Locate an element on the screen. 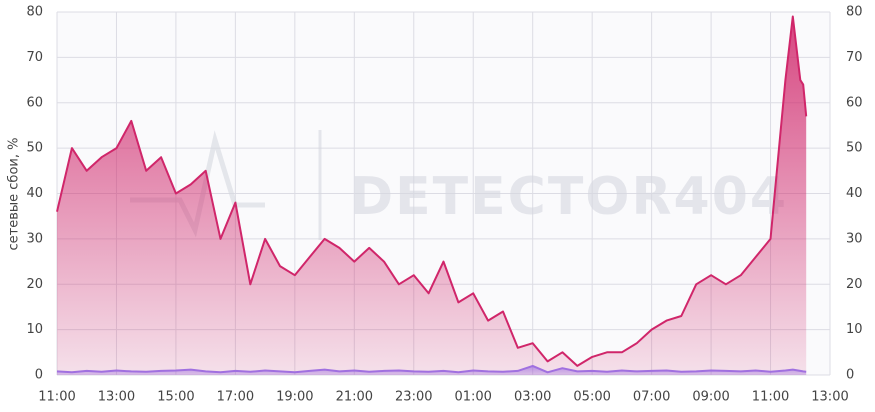 This screenshot has height=412, width=875. y2-tick-label: 60 is located at coordinates (854, 102).